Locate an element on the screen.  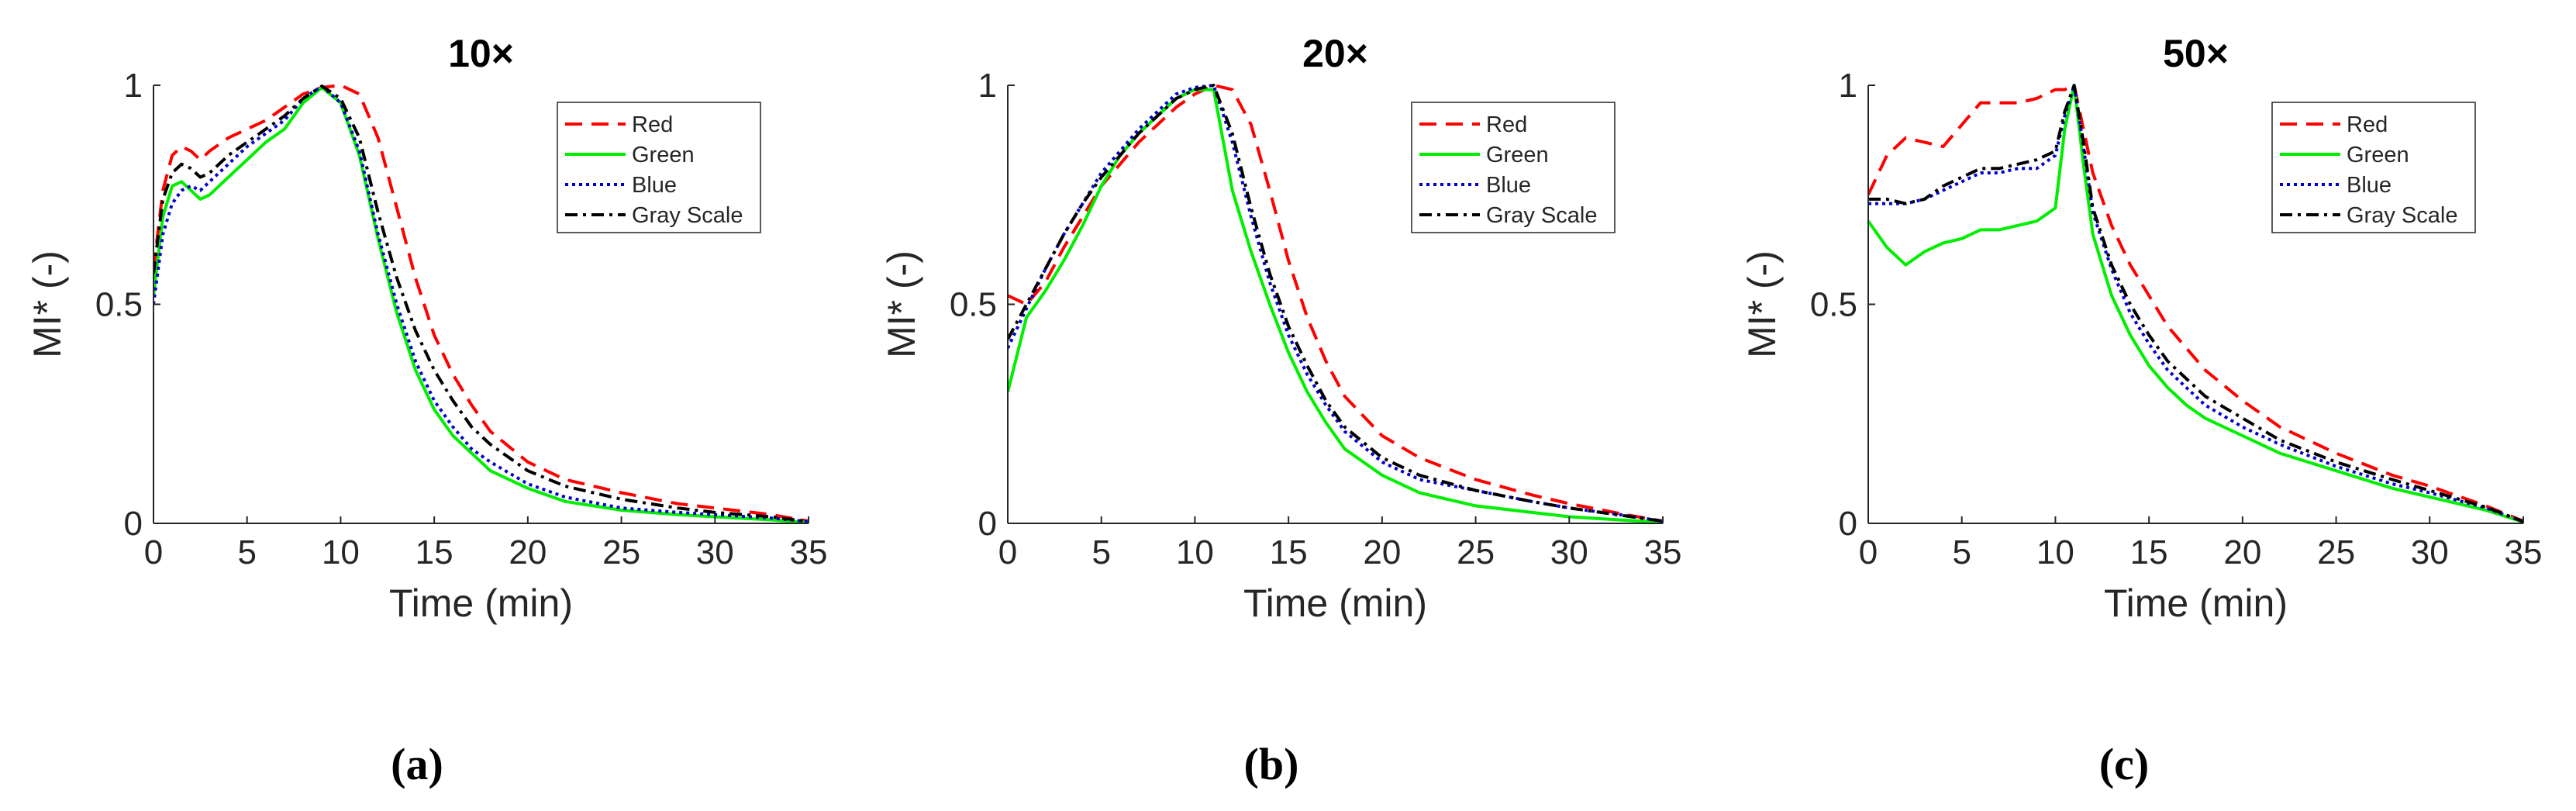
chart-title: 10× is located at coordinates (481, 54).